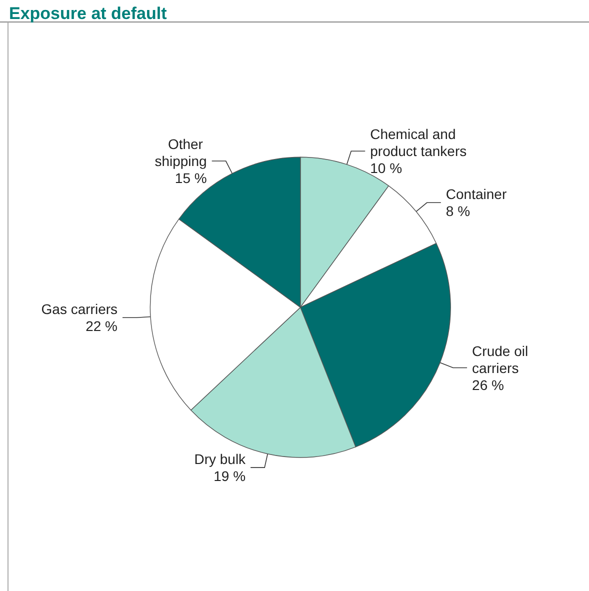 The width and height of the screenshot is (589, 591). What do you see at coordinates (418, 143) in the screenshot?
I see `slice-label: Chemical and product tankers` at bounding box center [418, 143].